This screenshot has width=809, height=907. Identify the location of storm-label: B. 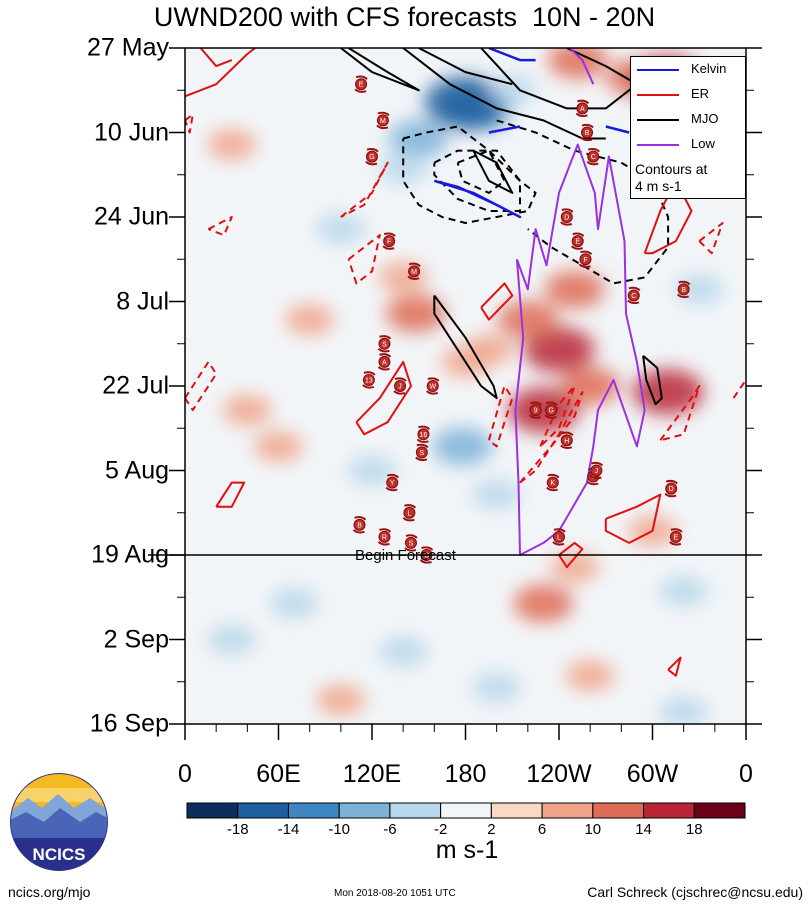
(683, 290).